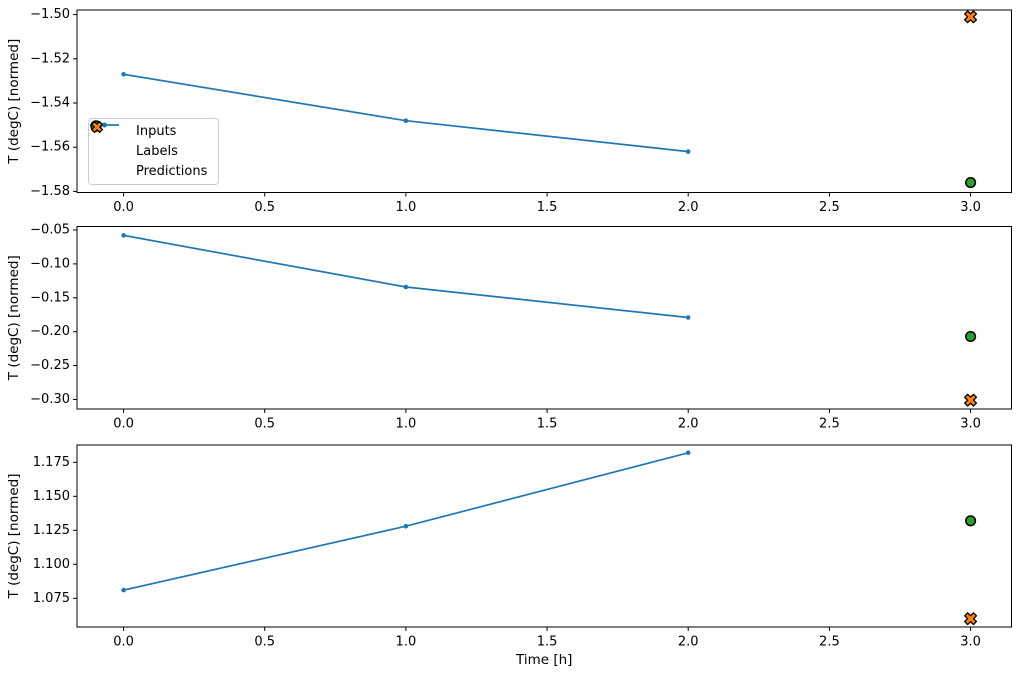 This screenshot has height=679, width=1021. What do you see at coordinates (50, 147) in the screenshot?
I see `y-tick-label: −1.56` at bounding box center [50, 147].